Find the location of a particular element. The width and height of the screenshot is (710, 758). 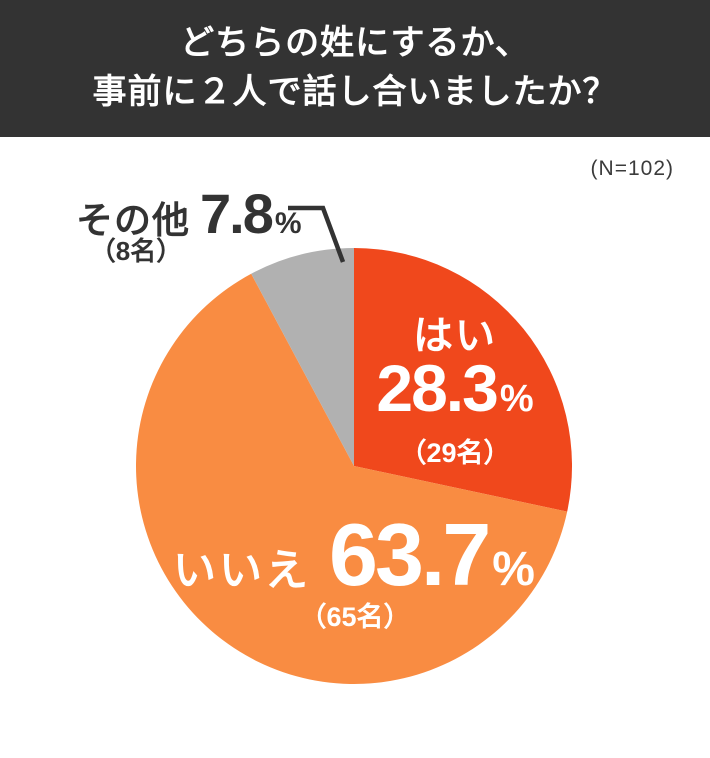

yes-slice-label: はい is located at coordinates (455, 336).